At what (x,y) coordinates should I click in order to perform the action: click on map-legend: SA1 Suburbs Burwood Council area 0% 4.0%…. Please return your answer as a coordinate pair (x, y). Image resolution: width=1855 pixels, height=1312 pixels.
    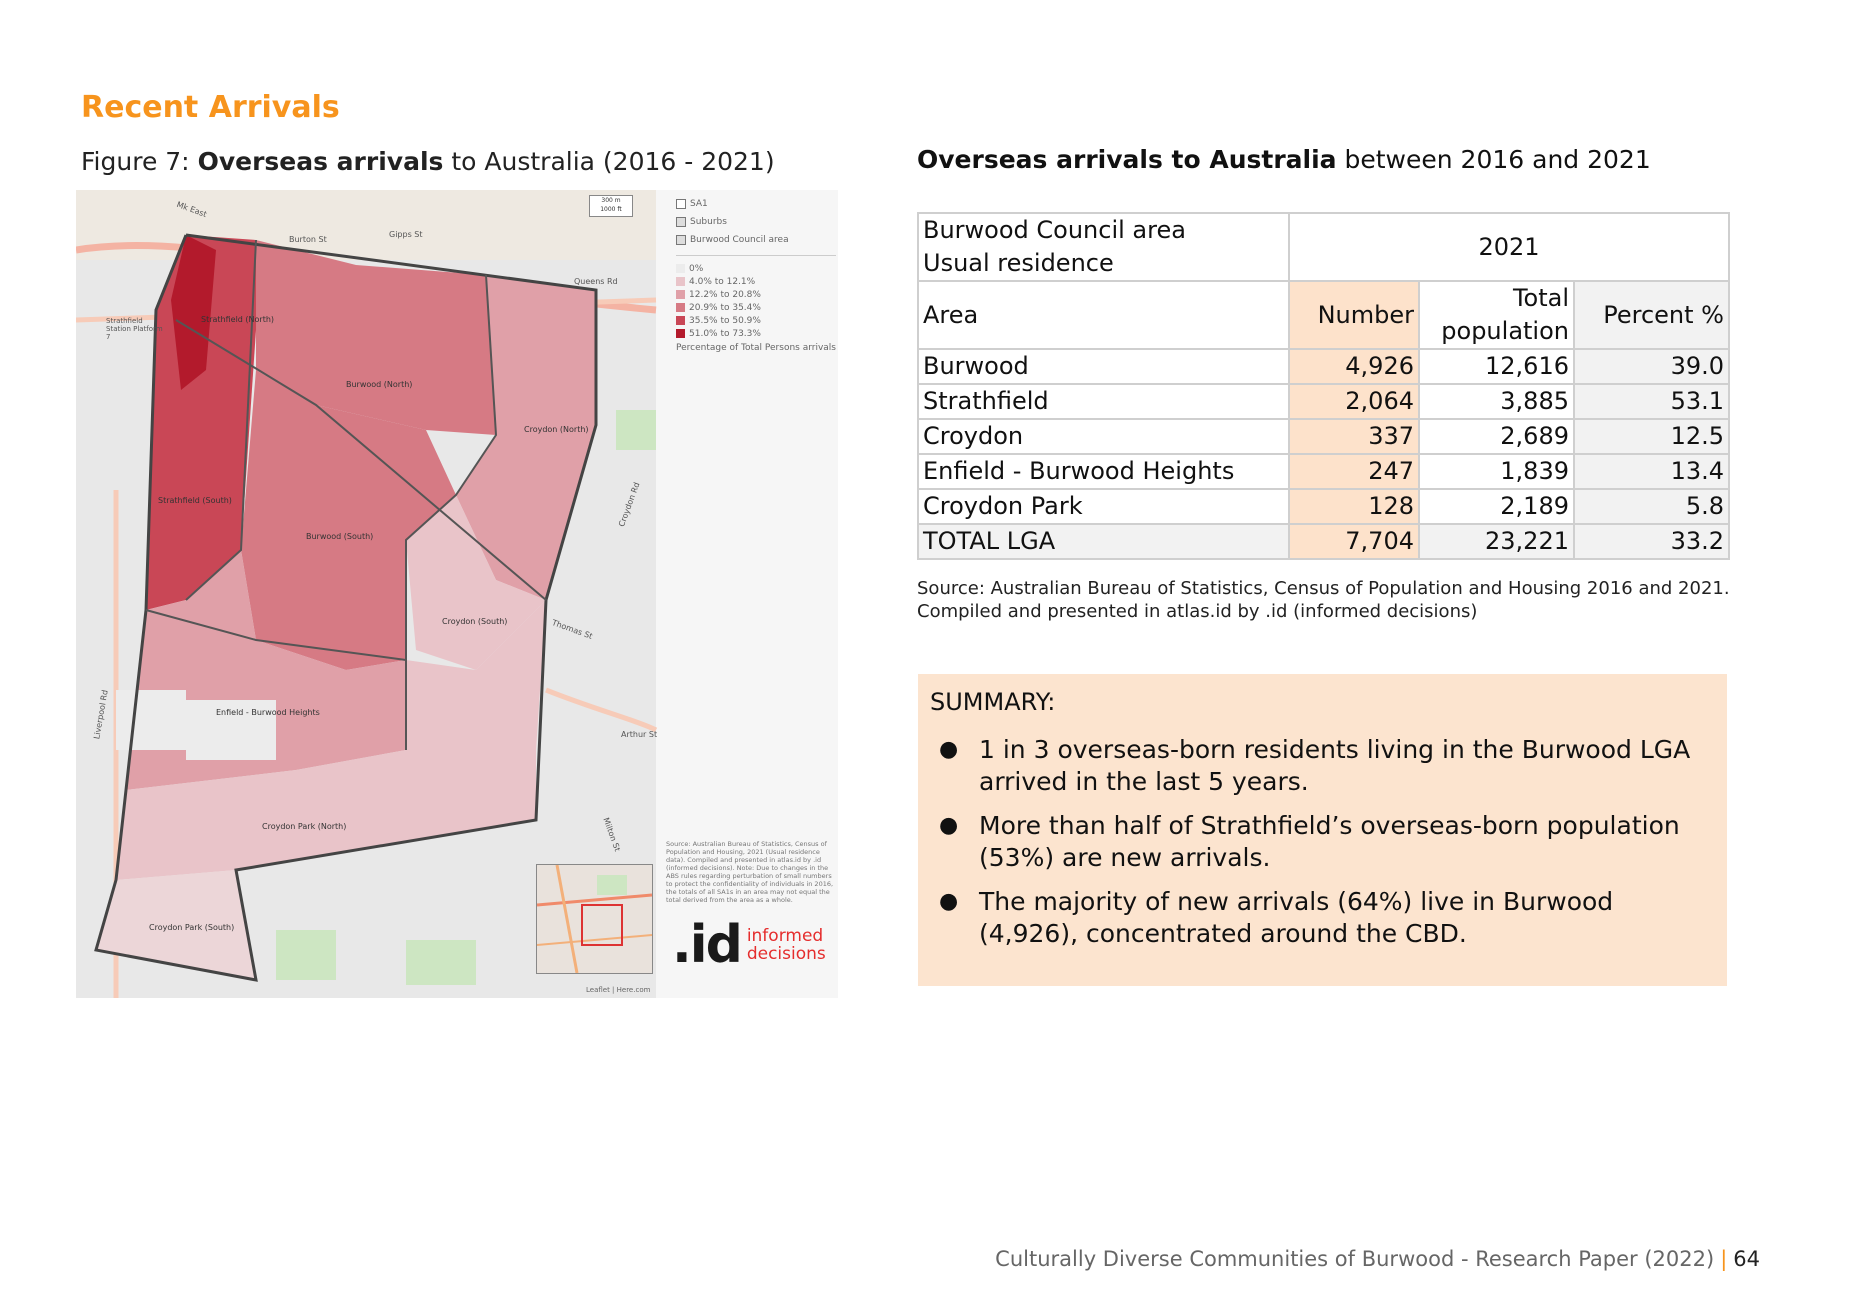
    Looking at the image, I should click on (756, 274).